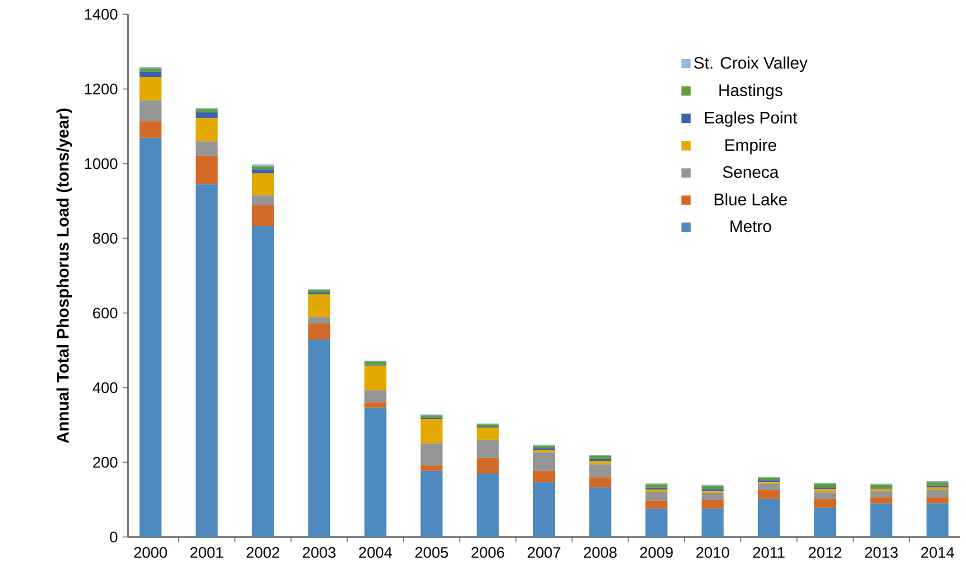  What do you see at coordinates (750, 146) in the screenshot?
I see `legend-label: Empire` at bounding box center [750, 146].